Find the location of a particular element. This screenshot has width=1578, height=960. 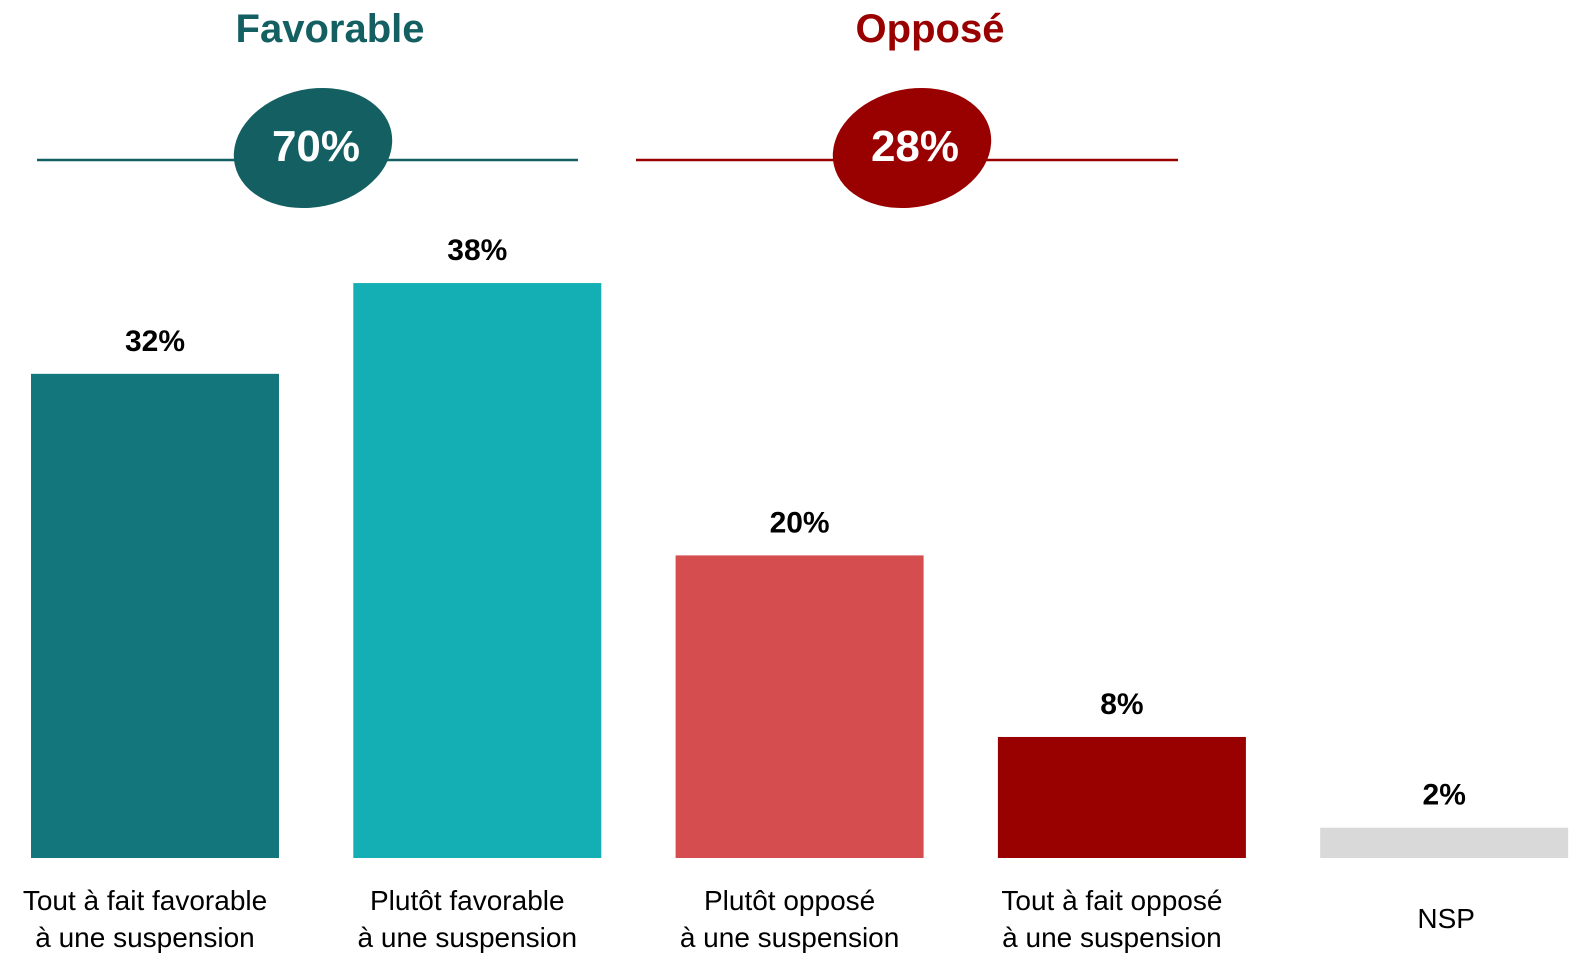

group-oppose: Opposé 28% is located at coordinates (907, 108).